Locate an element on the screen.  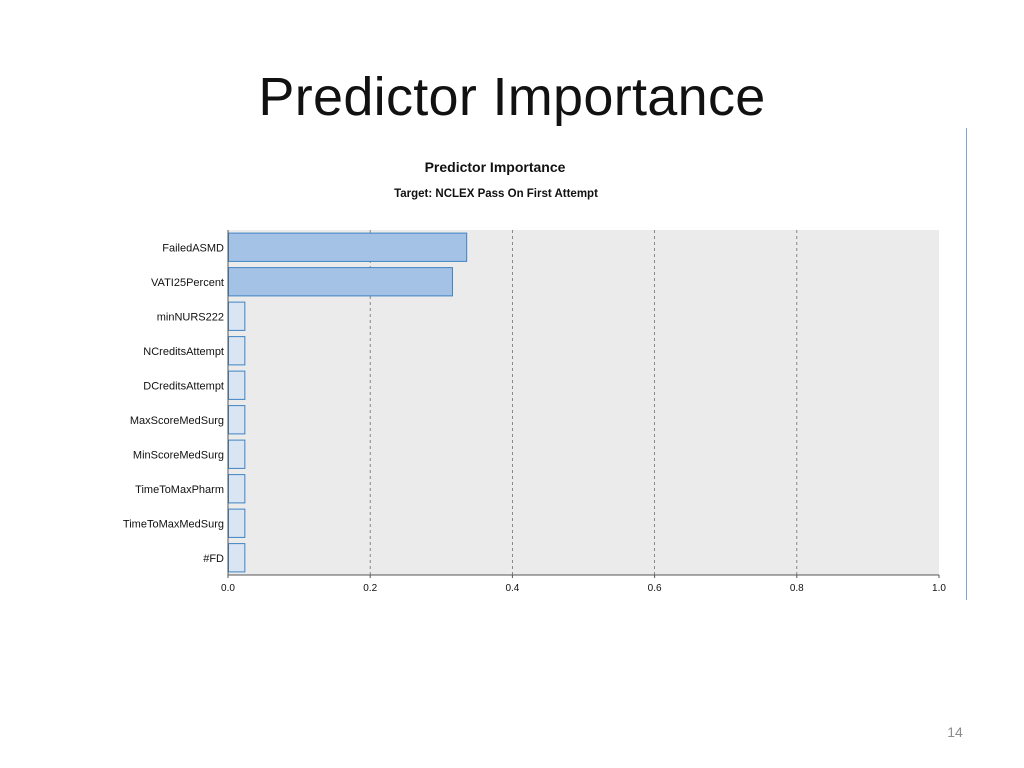
slide-divider-line is located at coordinates (966, 364).